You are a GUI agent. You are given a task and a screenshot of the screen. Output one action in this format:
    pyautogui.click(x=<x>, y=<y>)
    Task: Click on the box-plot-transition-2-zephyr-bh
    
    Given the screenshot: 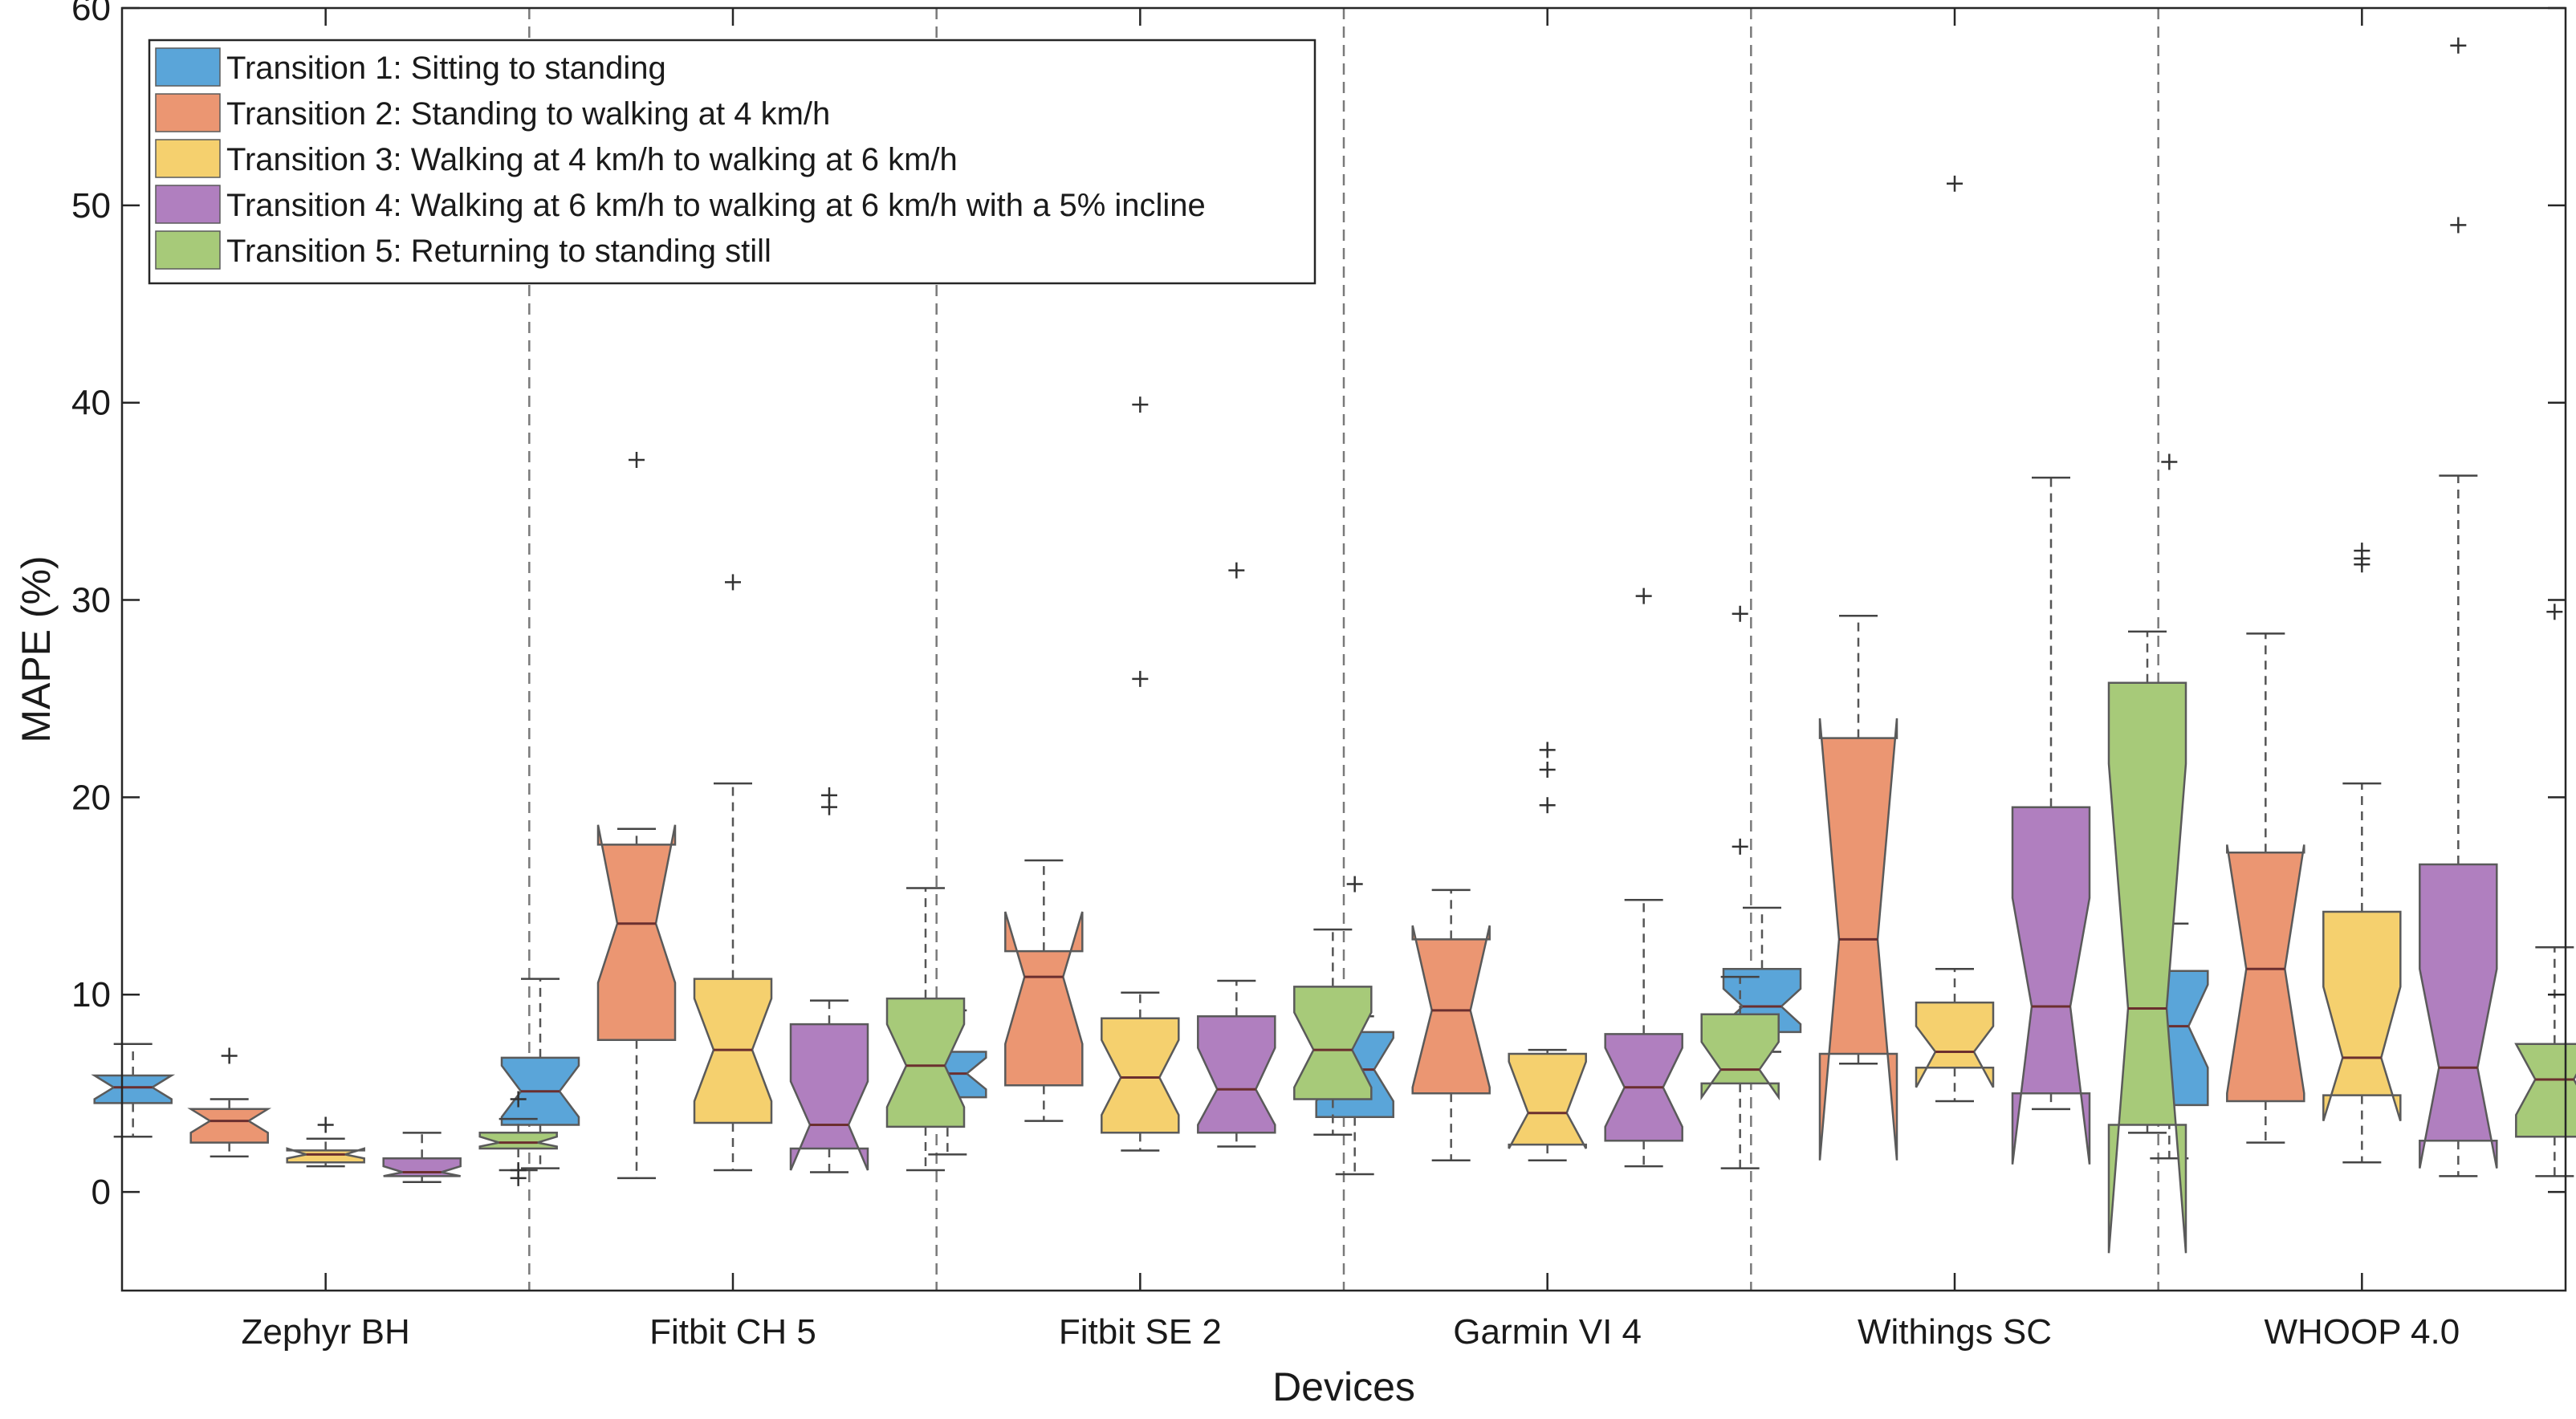 What is the action you would take?
    pyautogui.click(x=230, y=1102)
    